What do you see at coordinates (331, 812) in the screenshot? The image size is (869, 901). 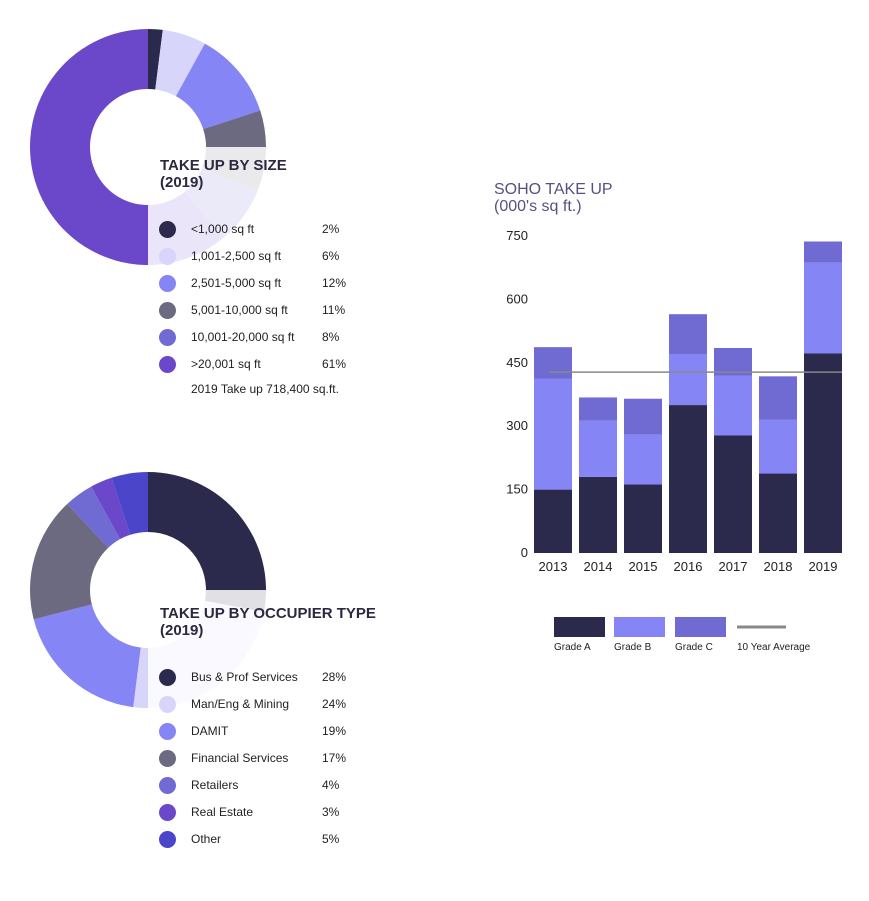 I see `occupier-legend-value: 3%` at bounding box center [331, 812].